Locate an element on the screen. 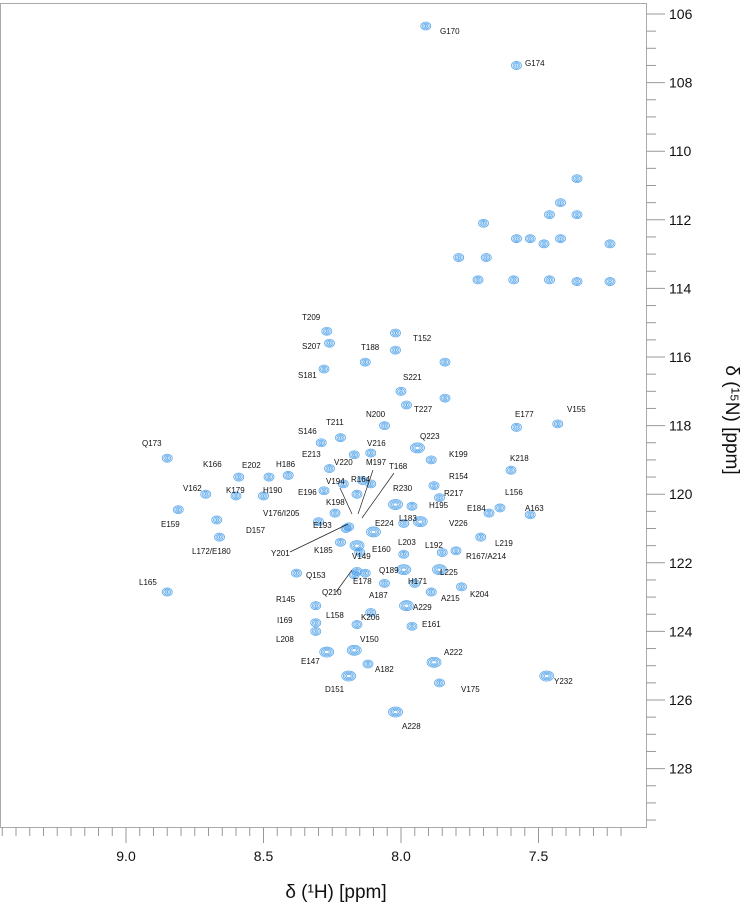 Image resolution: width=751 pixels, height=916 pixels. peak-label: E213 is located at coordinates (311, 454).